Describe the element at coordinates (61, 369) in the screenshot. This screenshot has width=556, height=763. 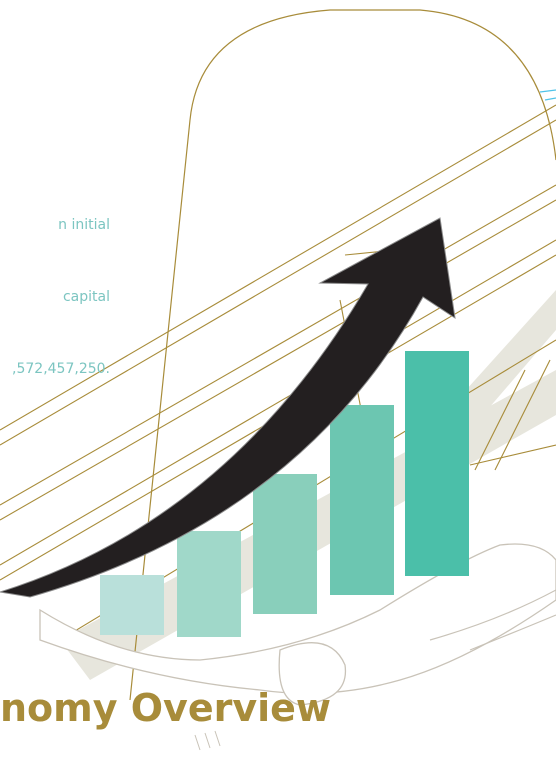
I see `intro-line-3: ,572,457,250.` at that location.